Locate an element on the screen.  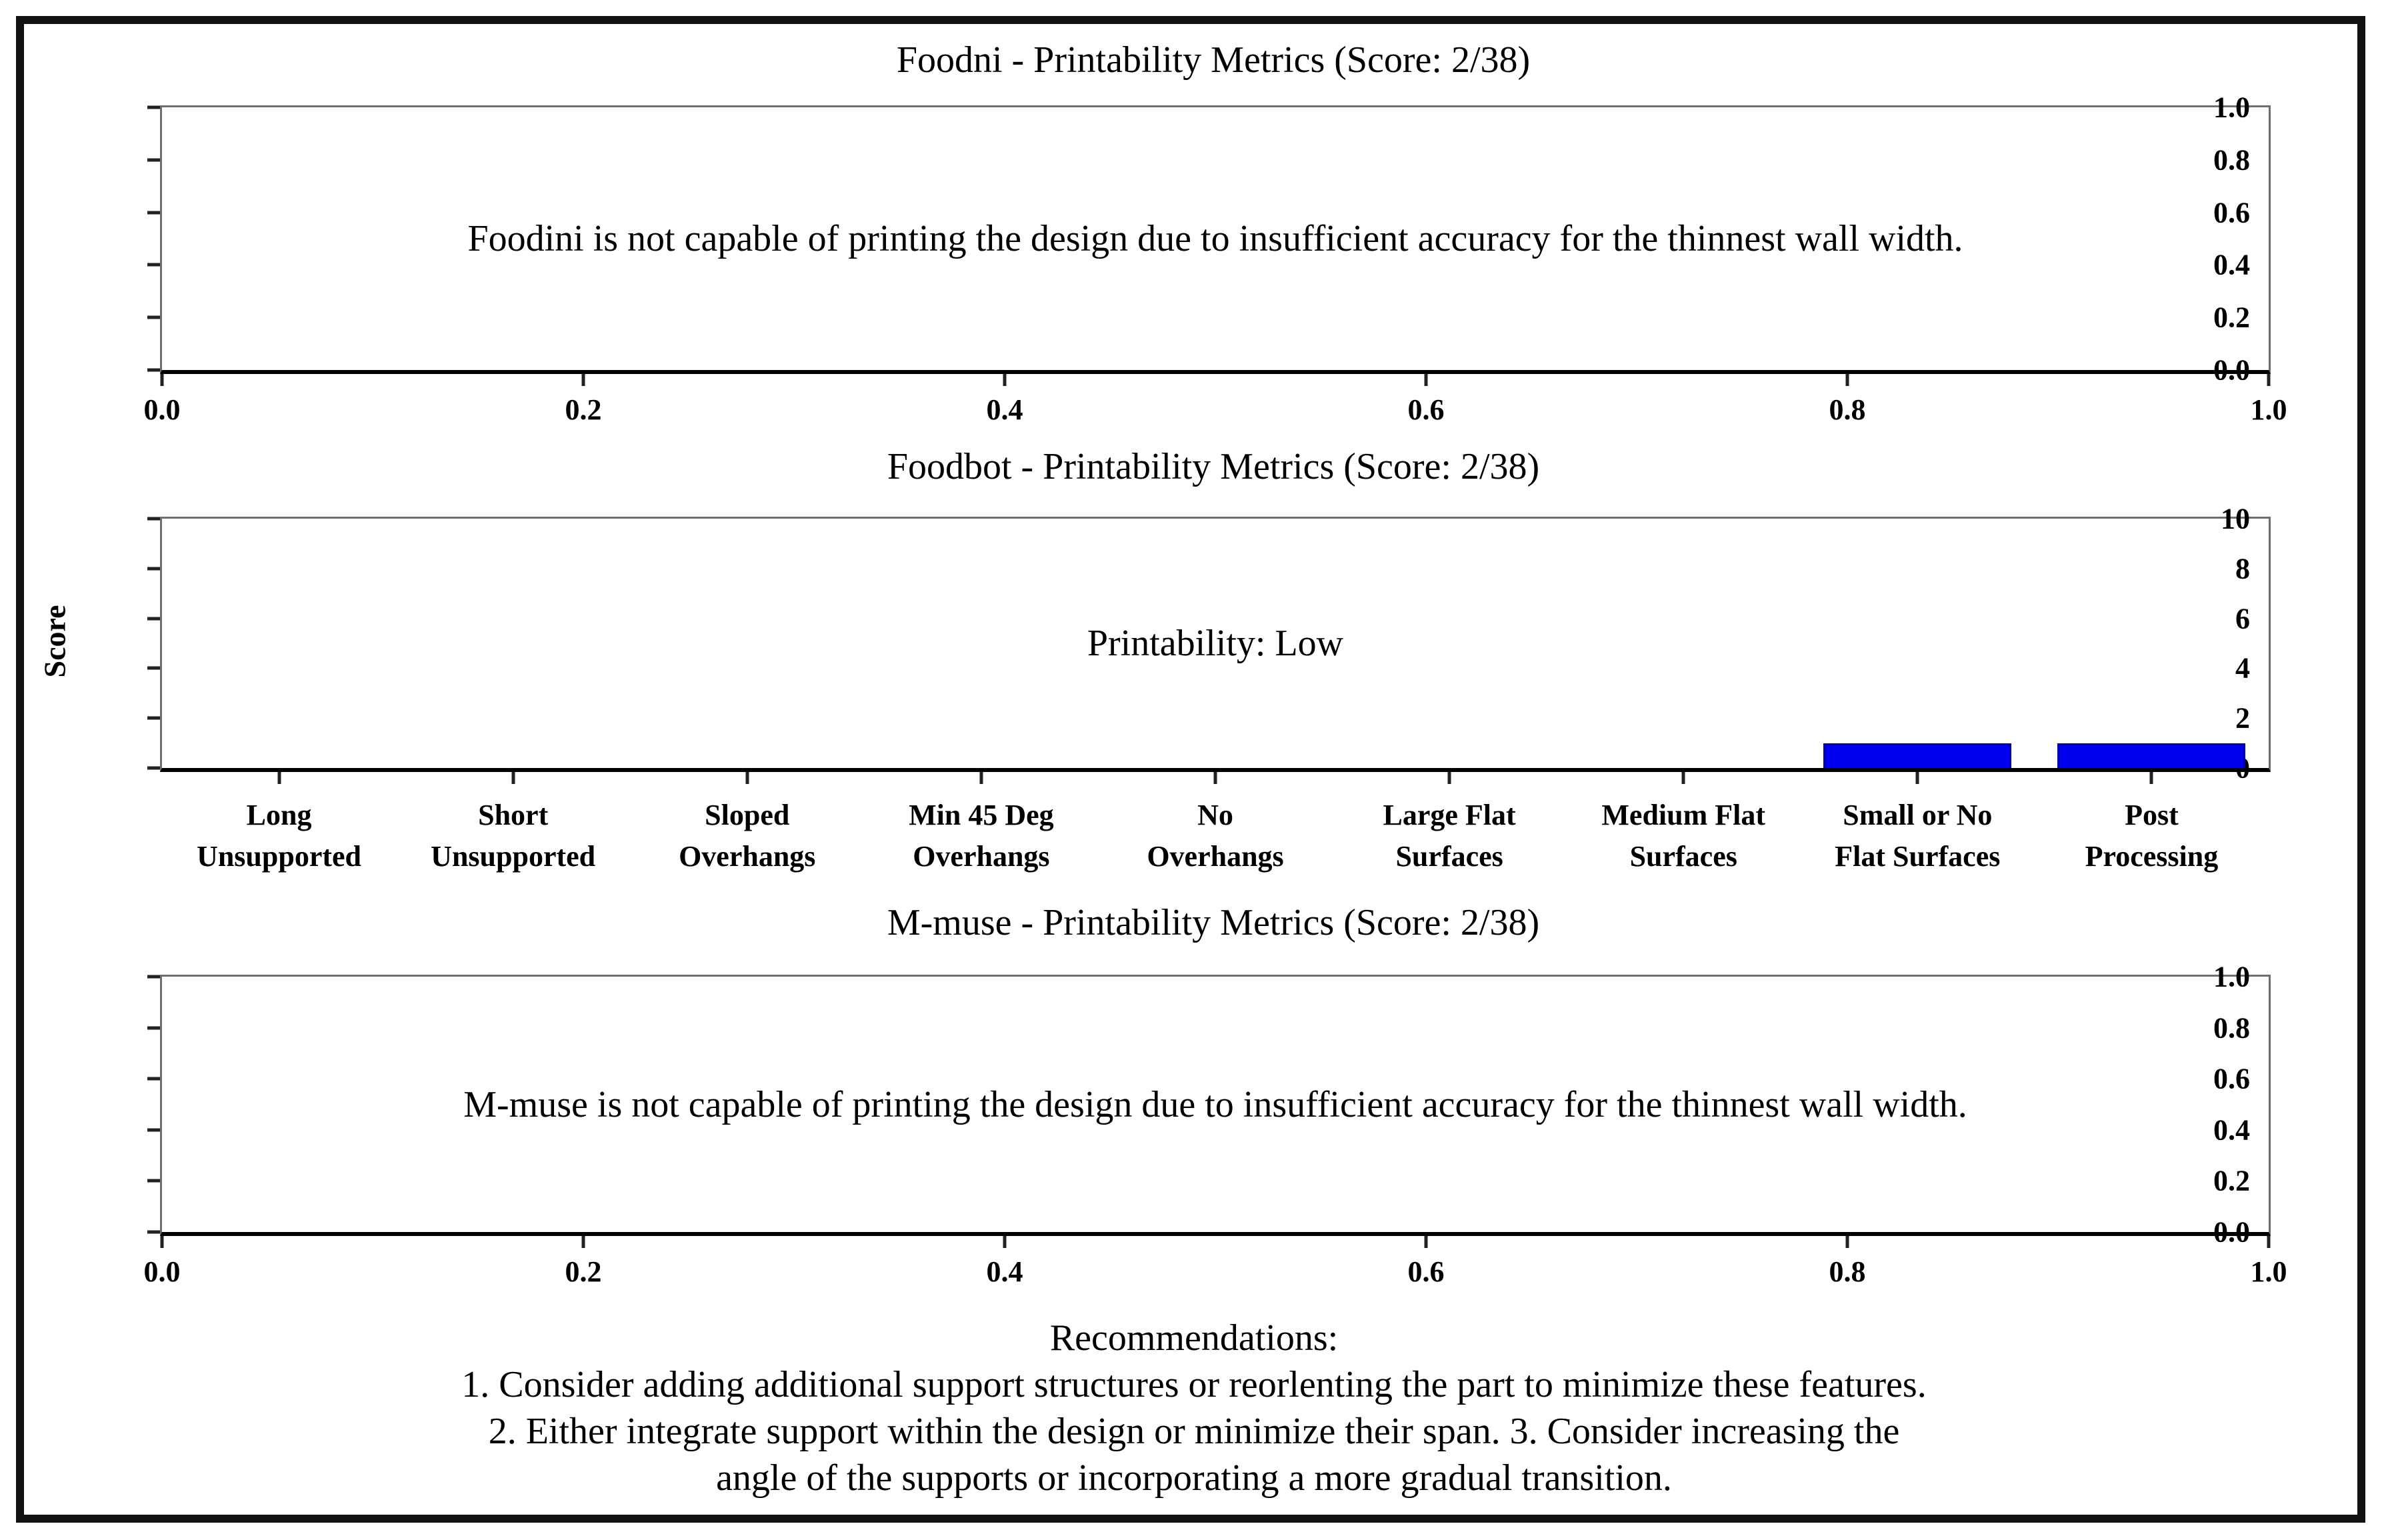
y-tick-label: 8 is located at coordinates (2242, 568).